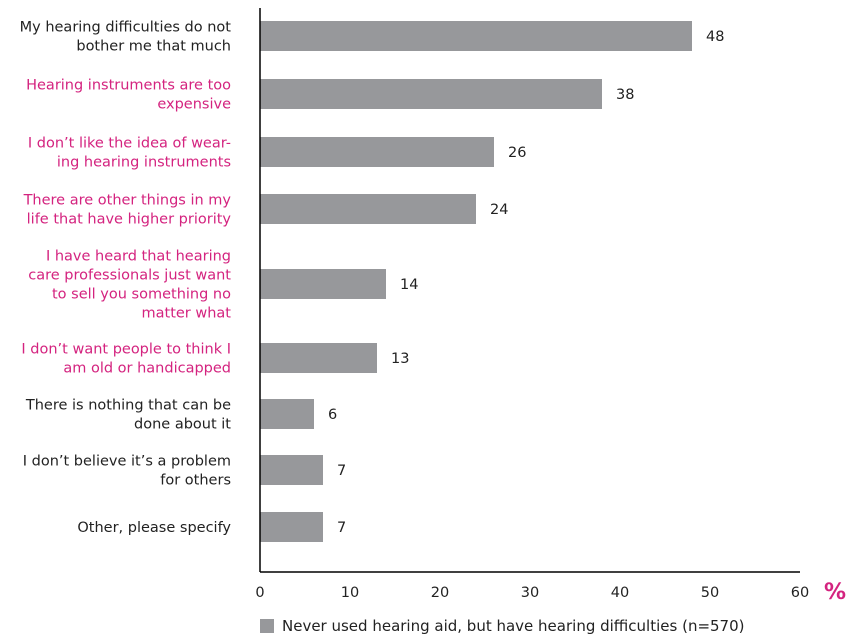 Image resolution: width=849 pixels, height=639 pixels. What do you see at coordinates (341, 528) in the screenshot?
I see `data-label-9: 7` at bounding box center [341, 528].